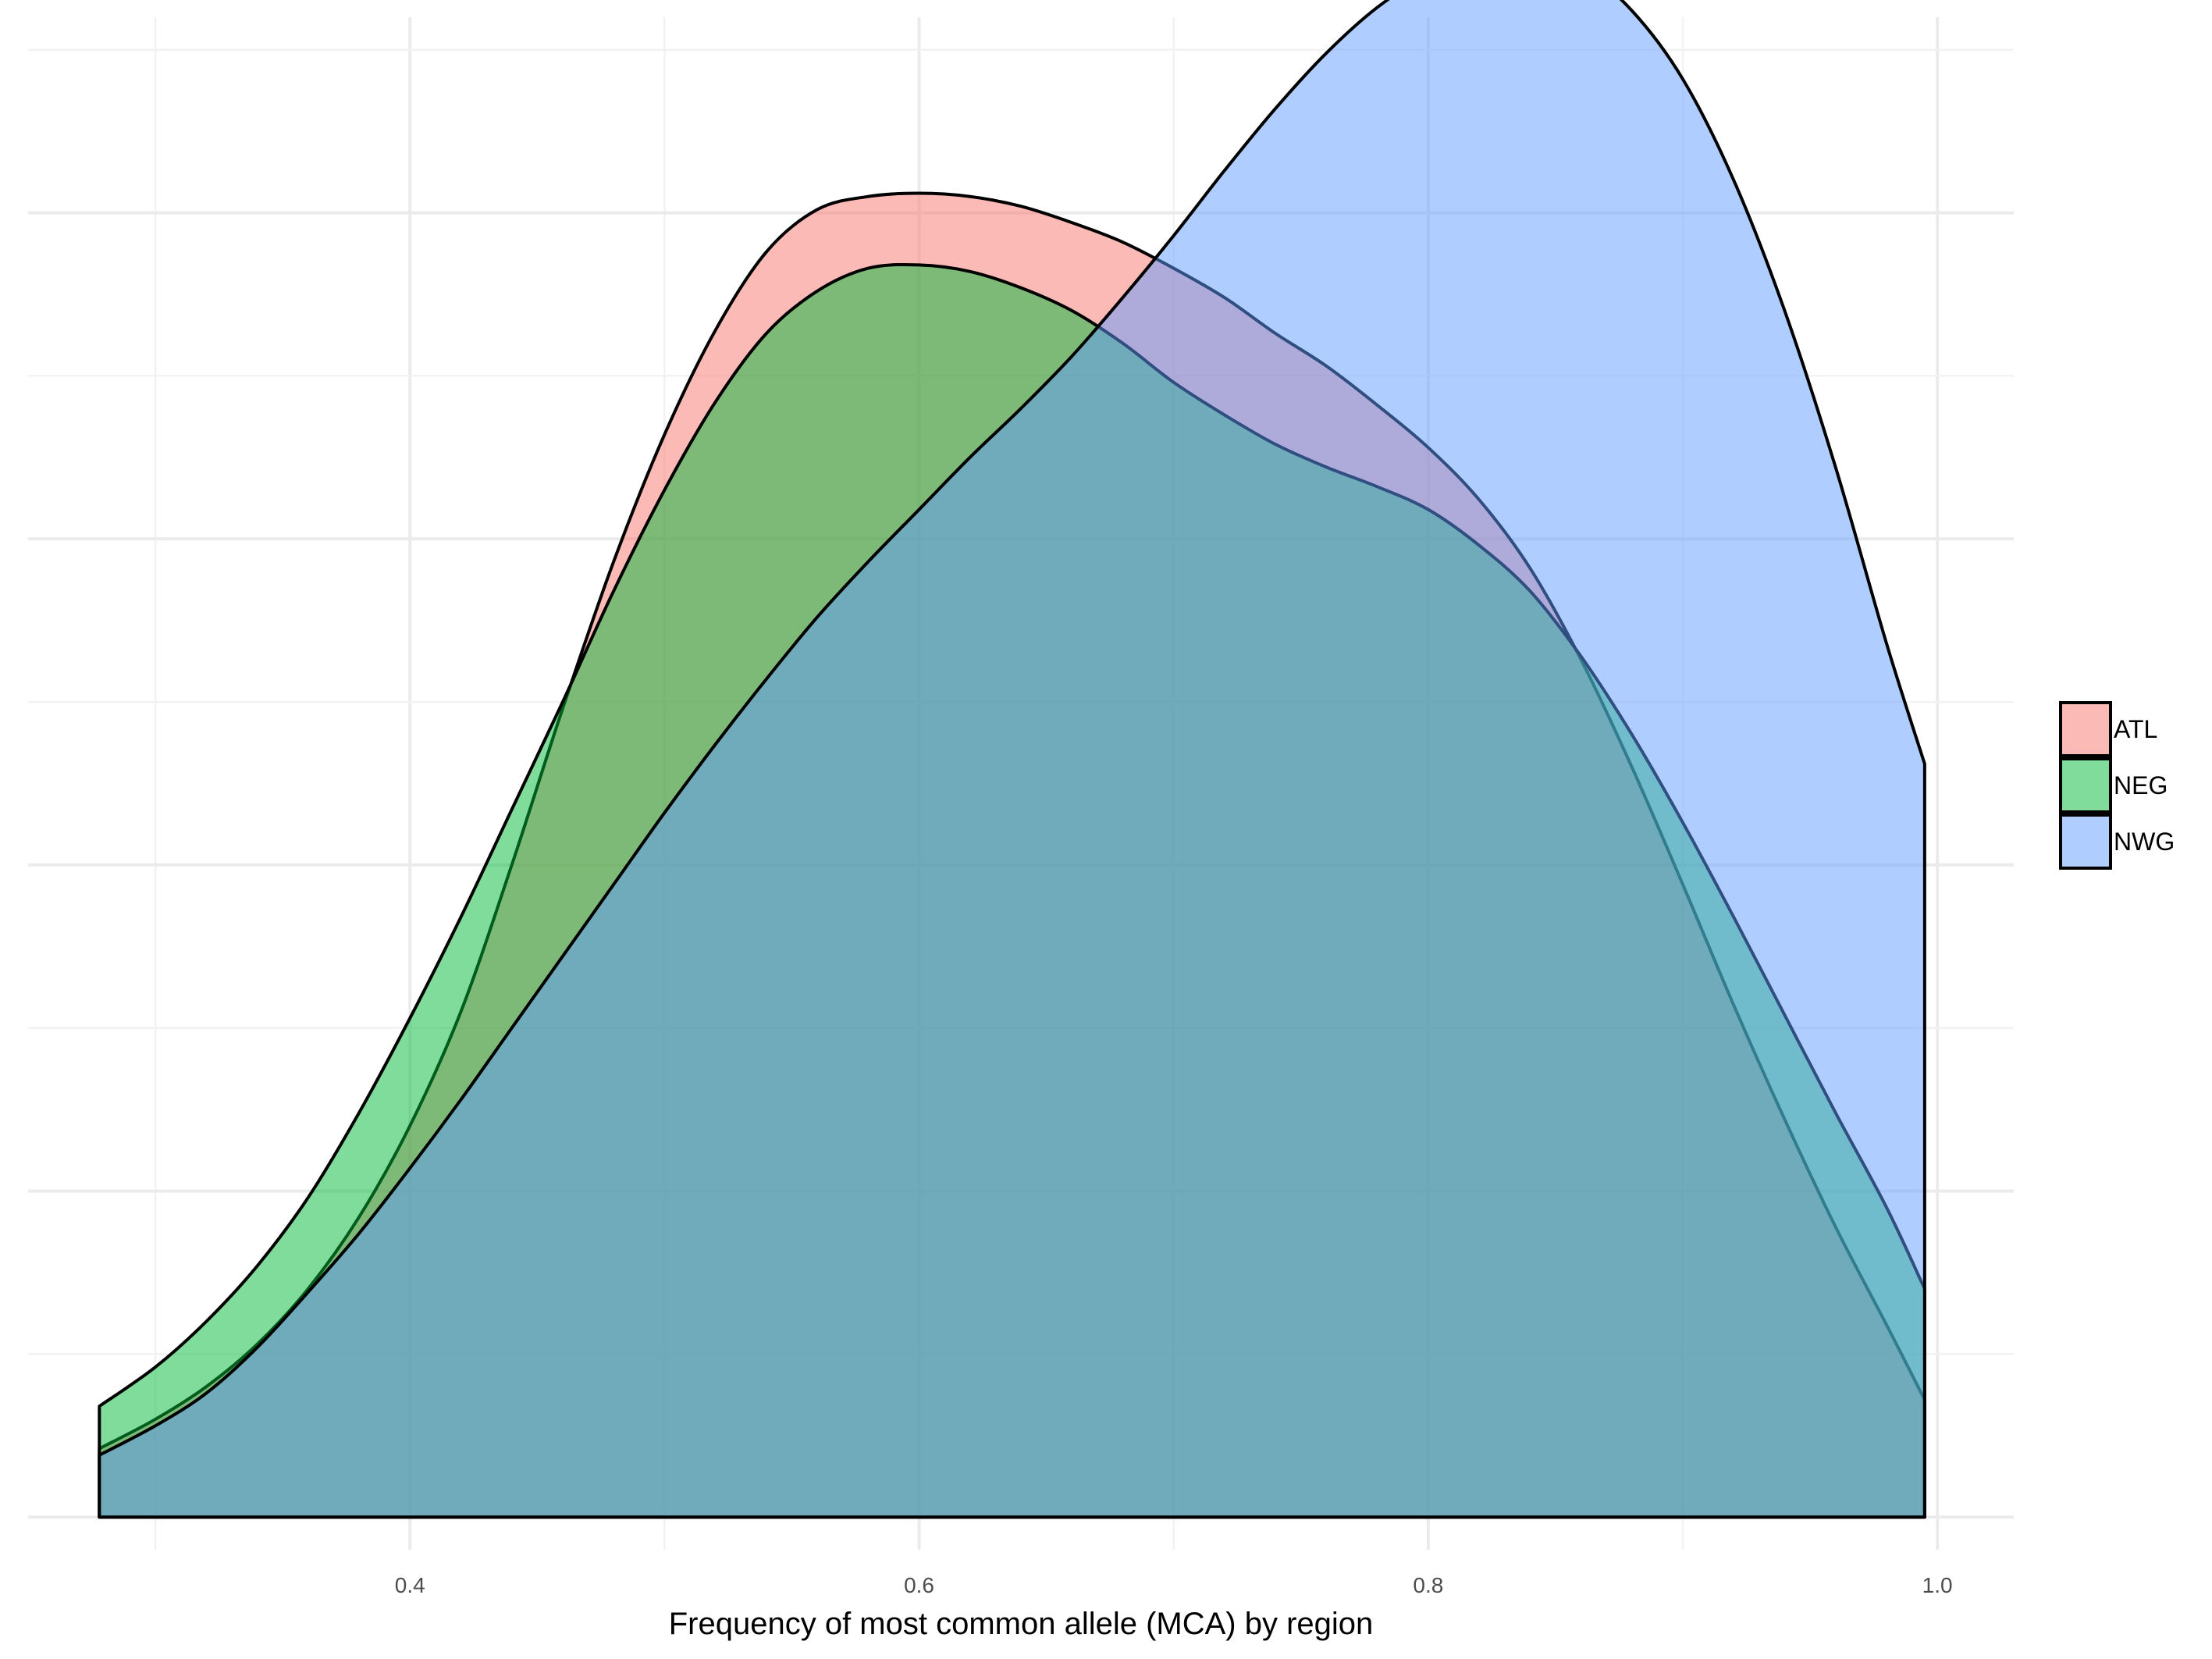 The width and height of the screenshot is (2212, 1659). I want to click on legend-label-atl: ATL, so click(2135, 729).